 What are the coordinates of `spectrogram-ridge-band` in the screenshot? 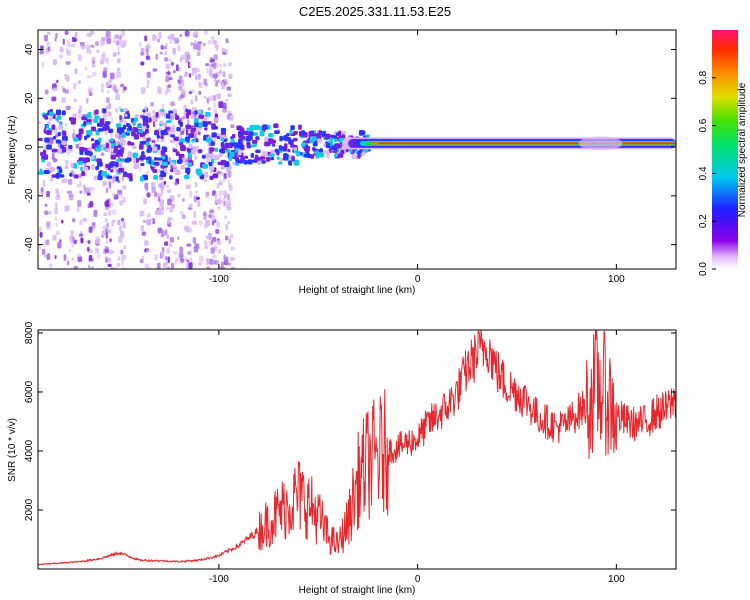 It's located at (526, 143).